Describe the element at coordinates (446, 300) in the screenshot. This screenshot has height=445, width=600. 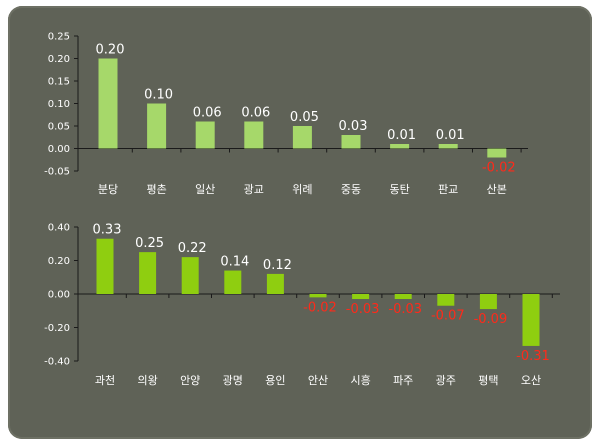
I see `bar-광주` at that location.